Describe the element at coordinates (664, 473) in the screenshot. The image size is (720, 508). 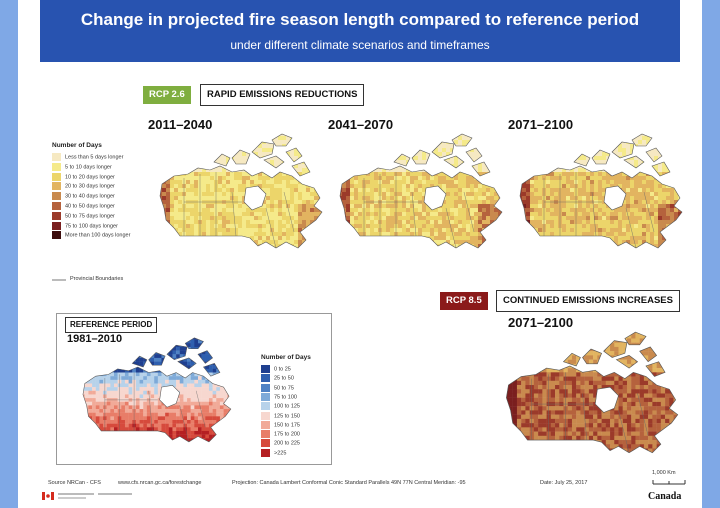
I see `scale-label: 1,000 Km` at that location.